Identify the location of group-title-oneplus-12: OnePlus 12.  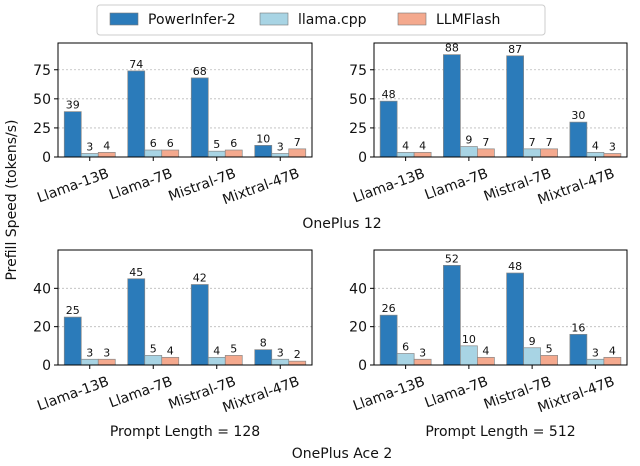
(341, 224).